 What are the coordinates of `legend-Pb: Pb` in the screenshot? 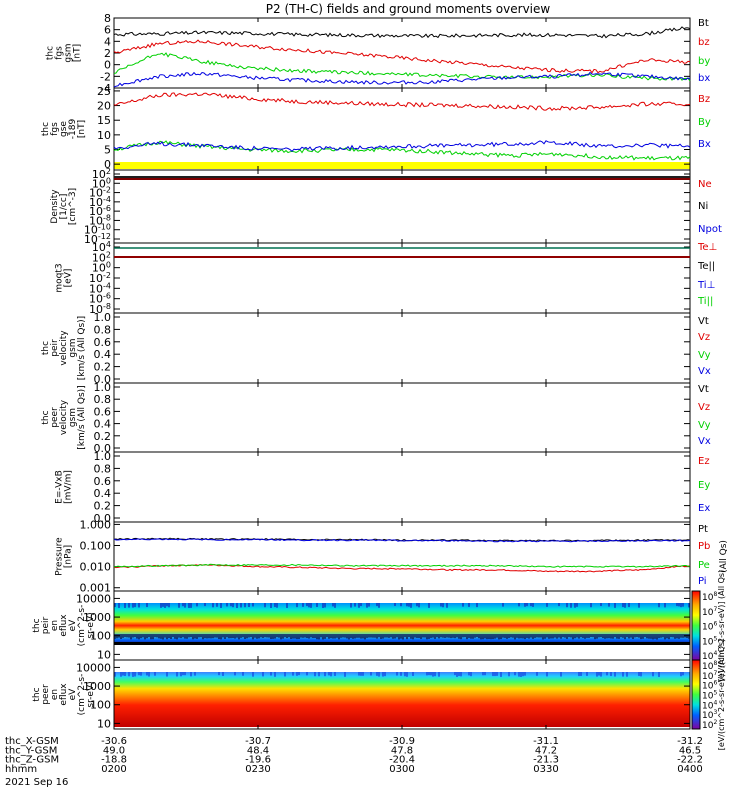 It's located at (704, 546).